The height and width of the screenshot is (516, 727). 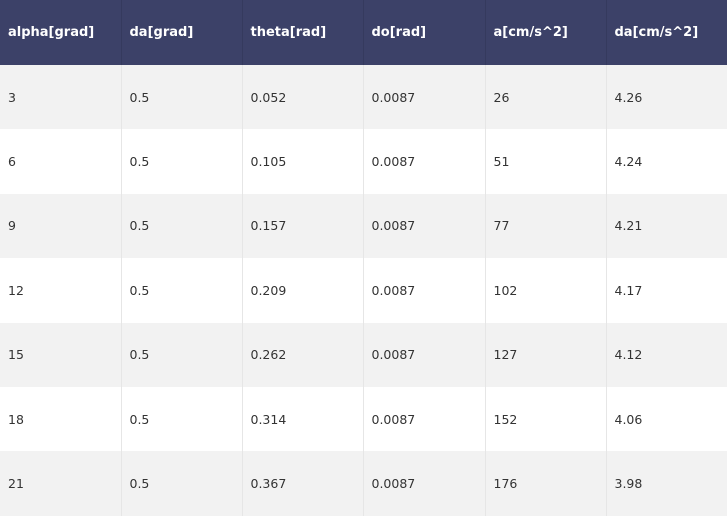 I want to click on table-cell: 4.06, so click(x=628, y=419).